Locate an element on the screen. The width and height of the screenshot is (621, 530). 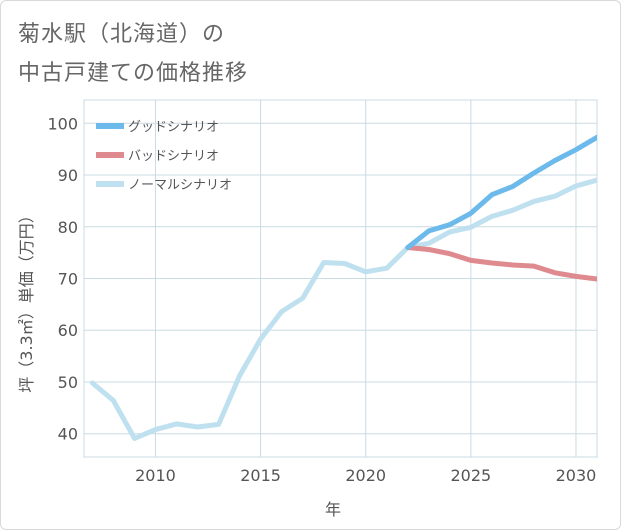
x-tick-label: 2025 is located at coordinates (470, 475).